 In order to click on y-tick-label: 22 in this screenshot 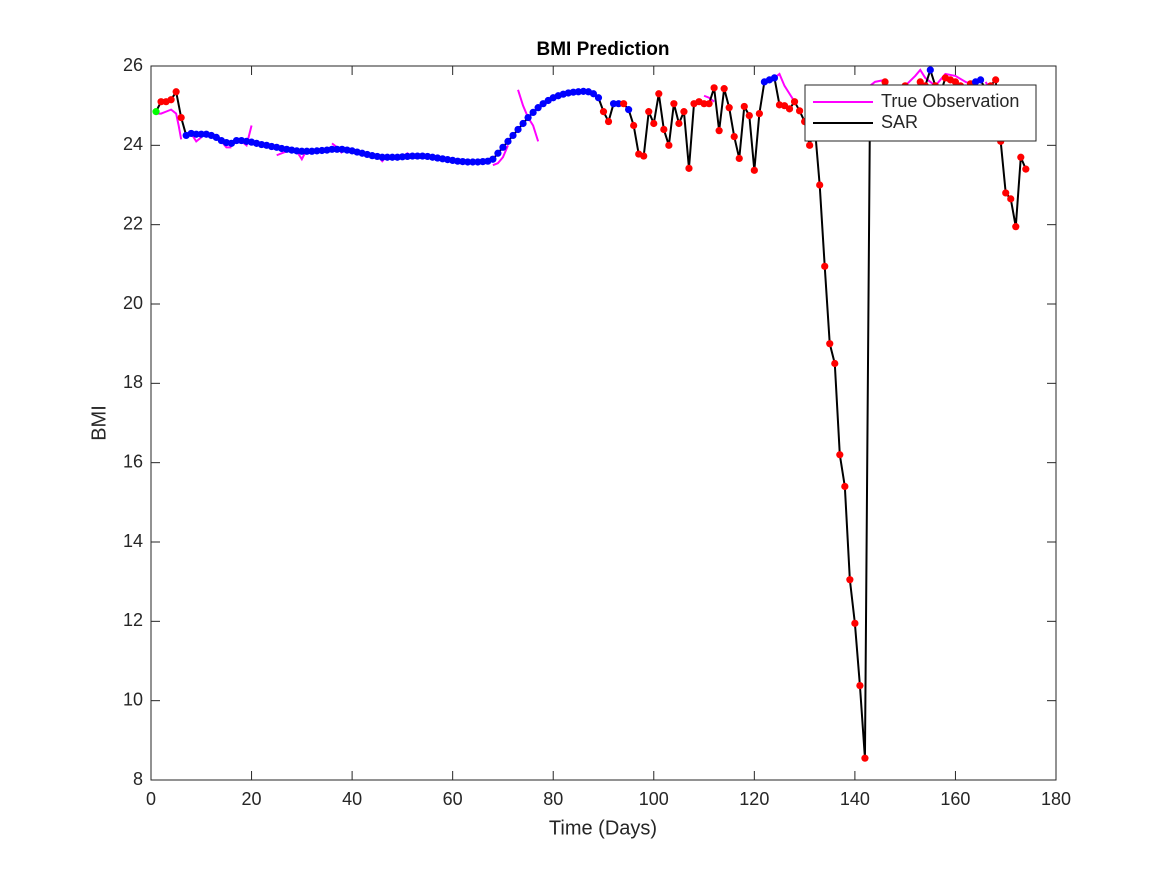, I will do `click(133, 223)`.